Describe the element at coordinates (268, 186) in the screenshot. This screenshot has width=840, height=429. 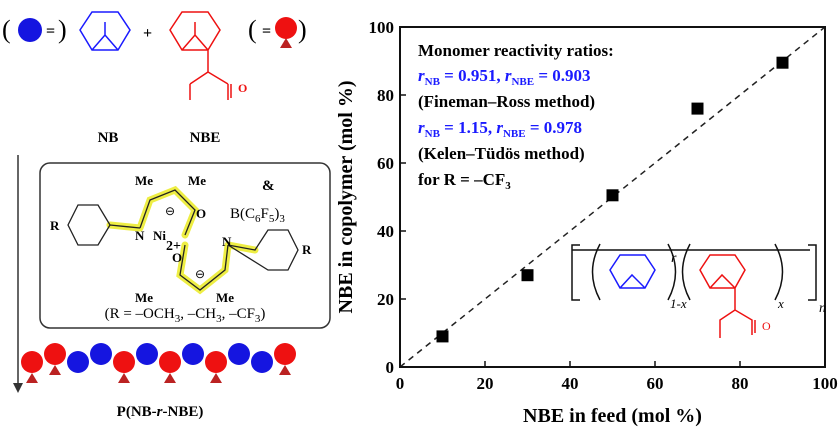
I see `ampersand: &` at that location.